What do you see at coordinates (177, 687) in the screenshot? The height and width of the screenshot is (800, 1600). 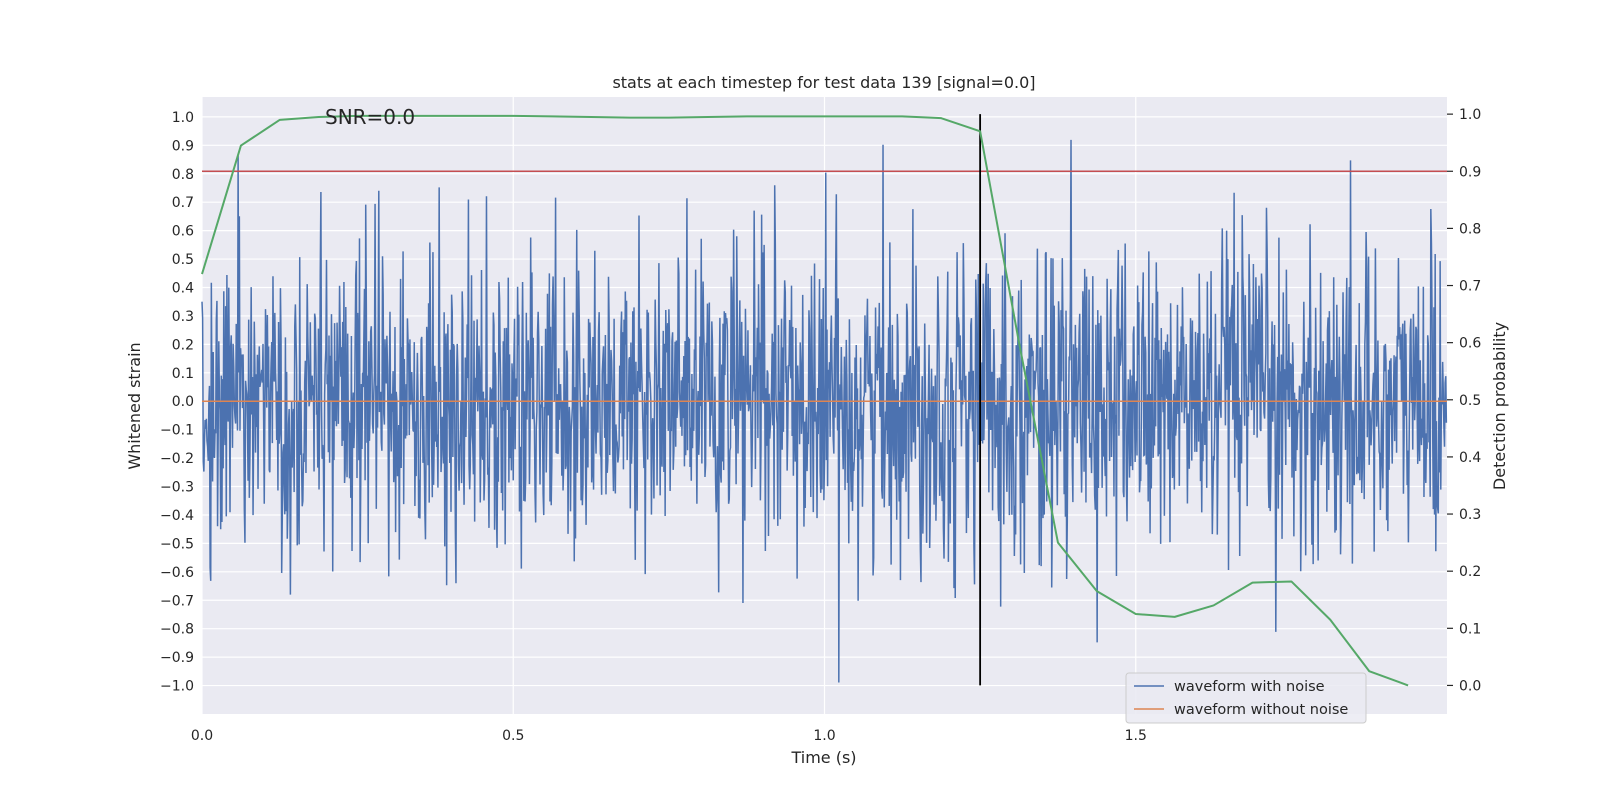 I see `y-left-tick-label-20: −1.0` at bounding box center [177, 687].